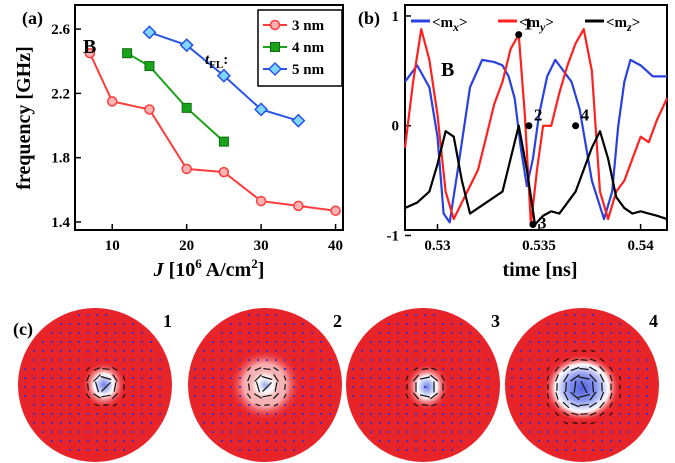 The height and width of the screenshot is (463, 675). What do you see at coordinates (175, 97) in the screenshot?
I see `series-line-4-nm` at bounding box center [175, 97].